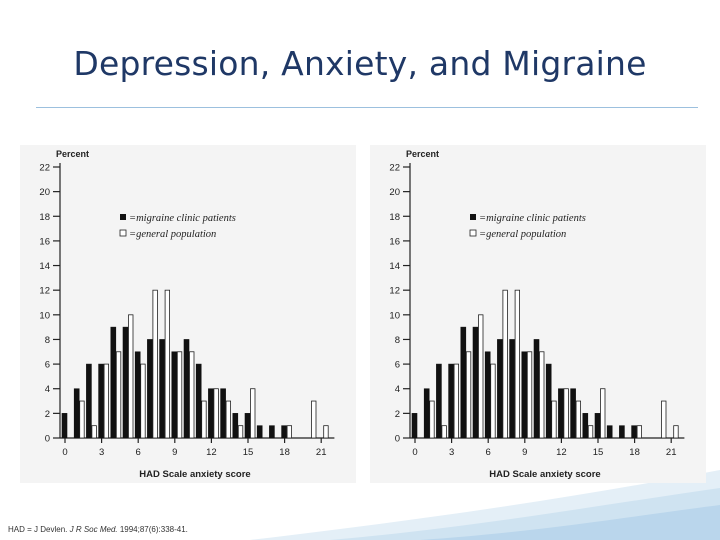  What do you see at coordinates (172, 234) in the screenshot?
I see `legend-label-general: =general population` at bounding box center [172, 234].